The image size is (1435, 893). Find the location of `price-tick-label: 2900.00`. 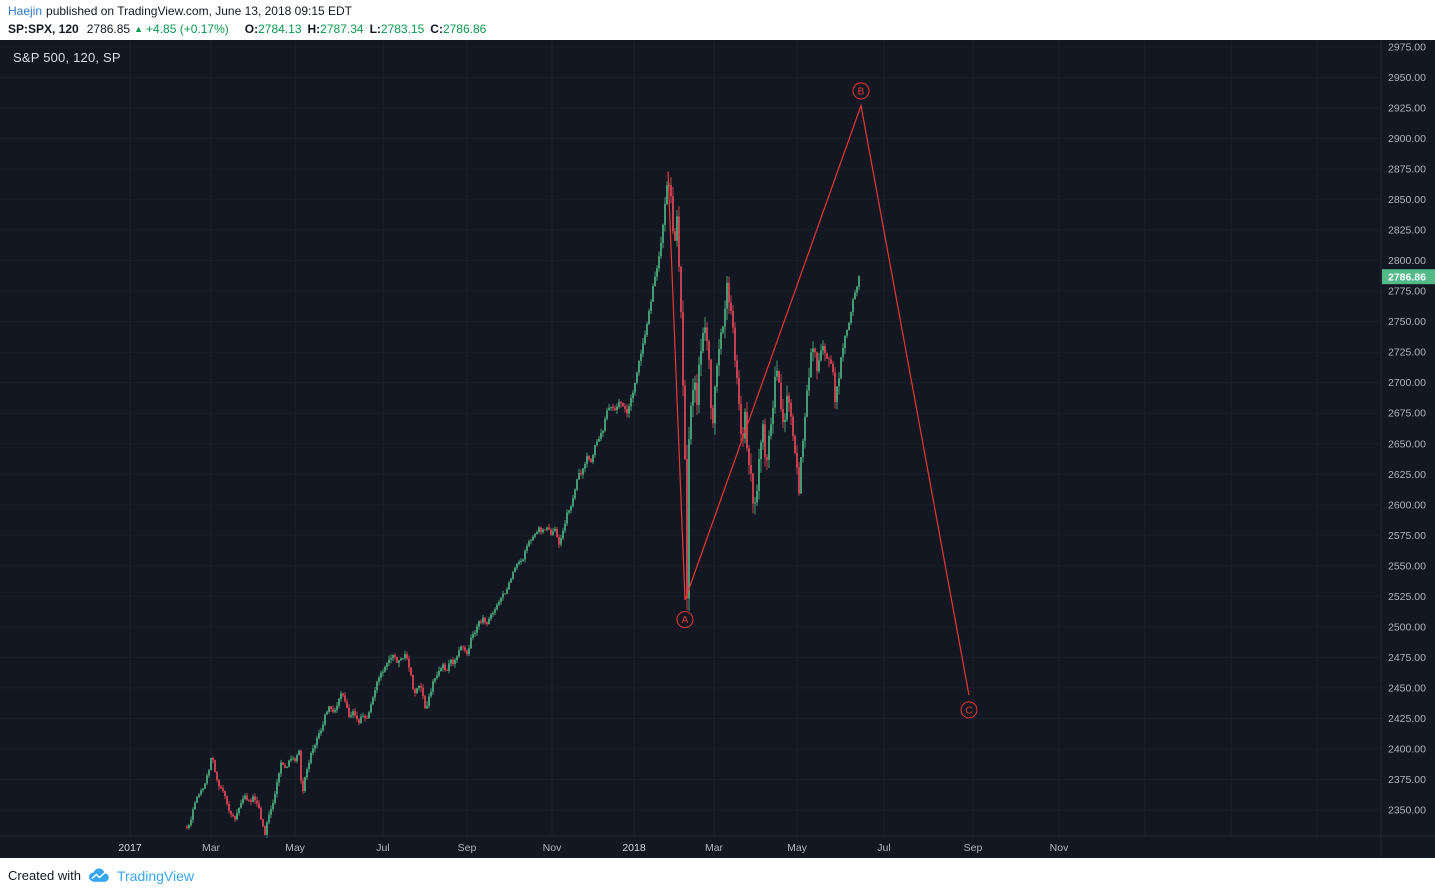

price-tick-label: 2900.00 is located at coordinates (1407, 139).